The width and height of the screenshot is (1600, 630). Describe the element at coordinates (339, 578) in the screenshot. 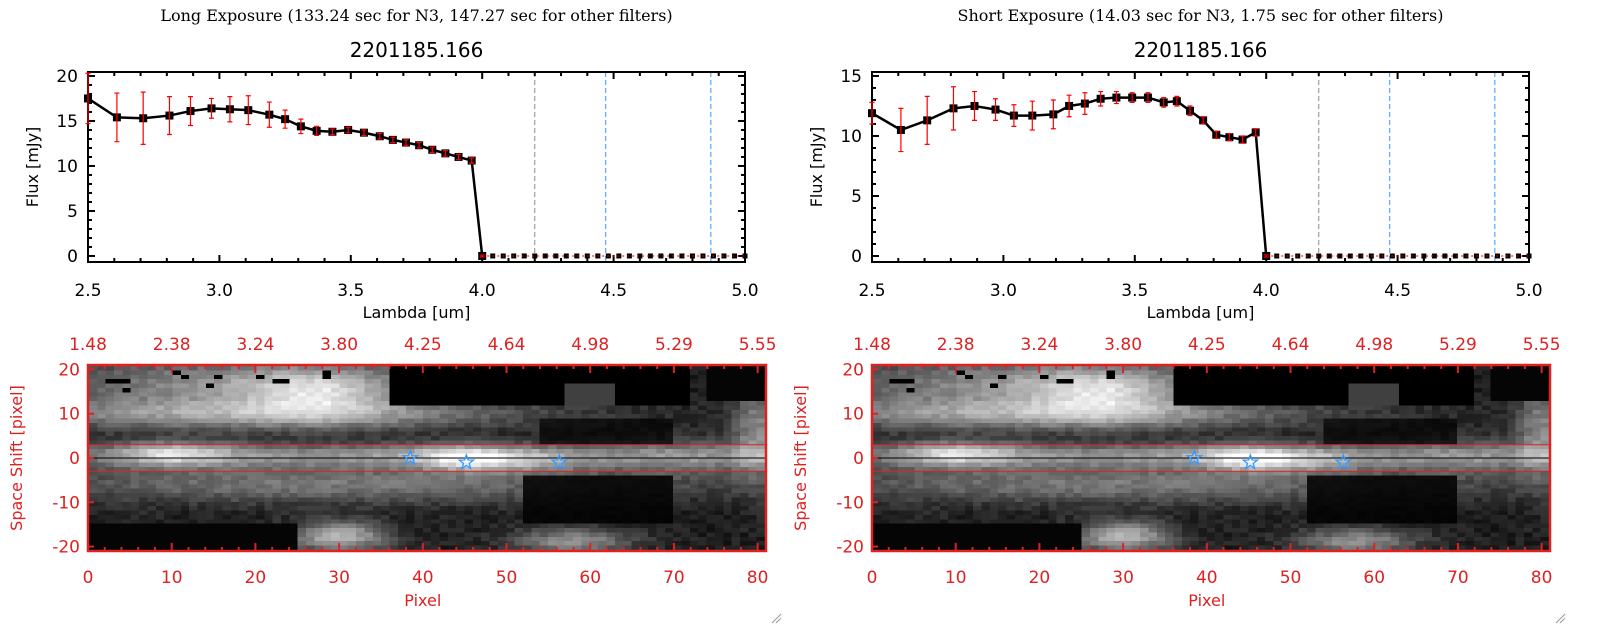

I see `x-tick-label: 30` at that location.